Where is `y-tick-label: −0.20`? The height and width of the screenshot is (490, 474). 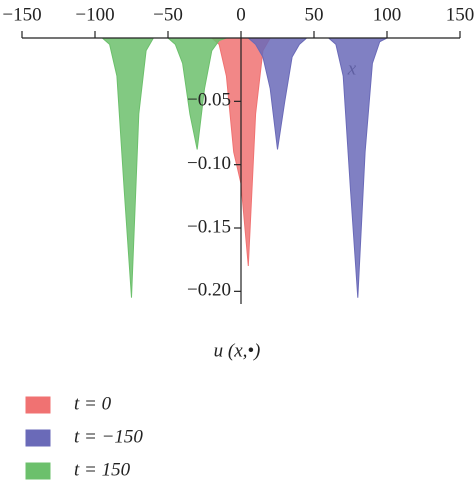 y-tick-label: −0.20 is located at coordinates (209, 290).